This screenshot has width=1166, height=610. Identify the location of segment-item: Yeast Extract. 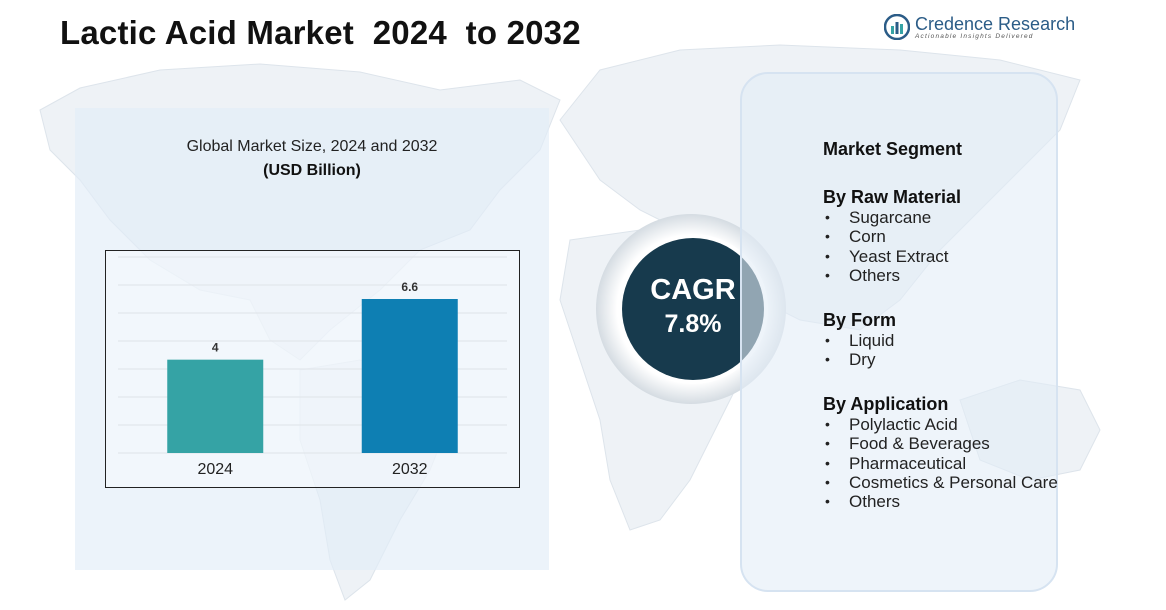
(941, 257).